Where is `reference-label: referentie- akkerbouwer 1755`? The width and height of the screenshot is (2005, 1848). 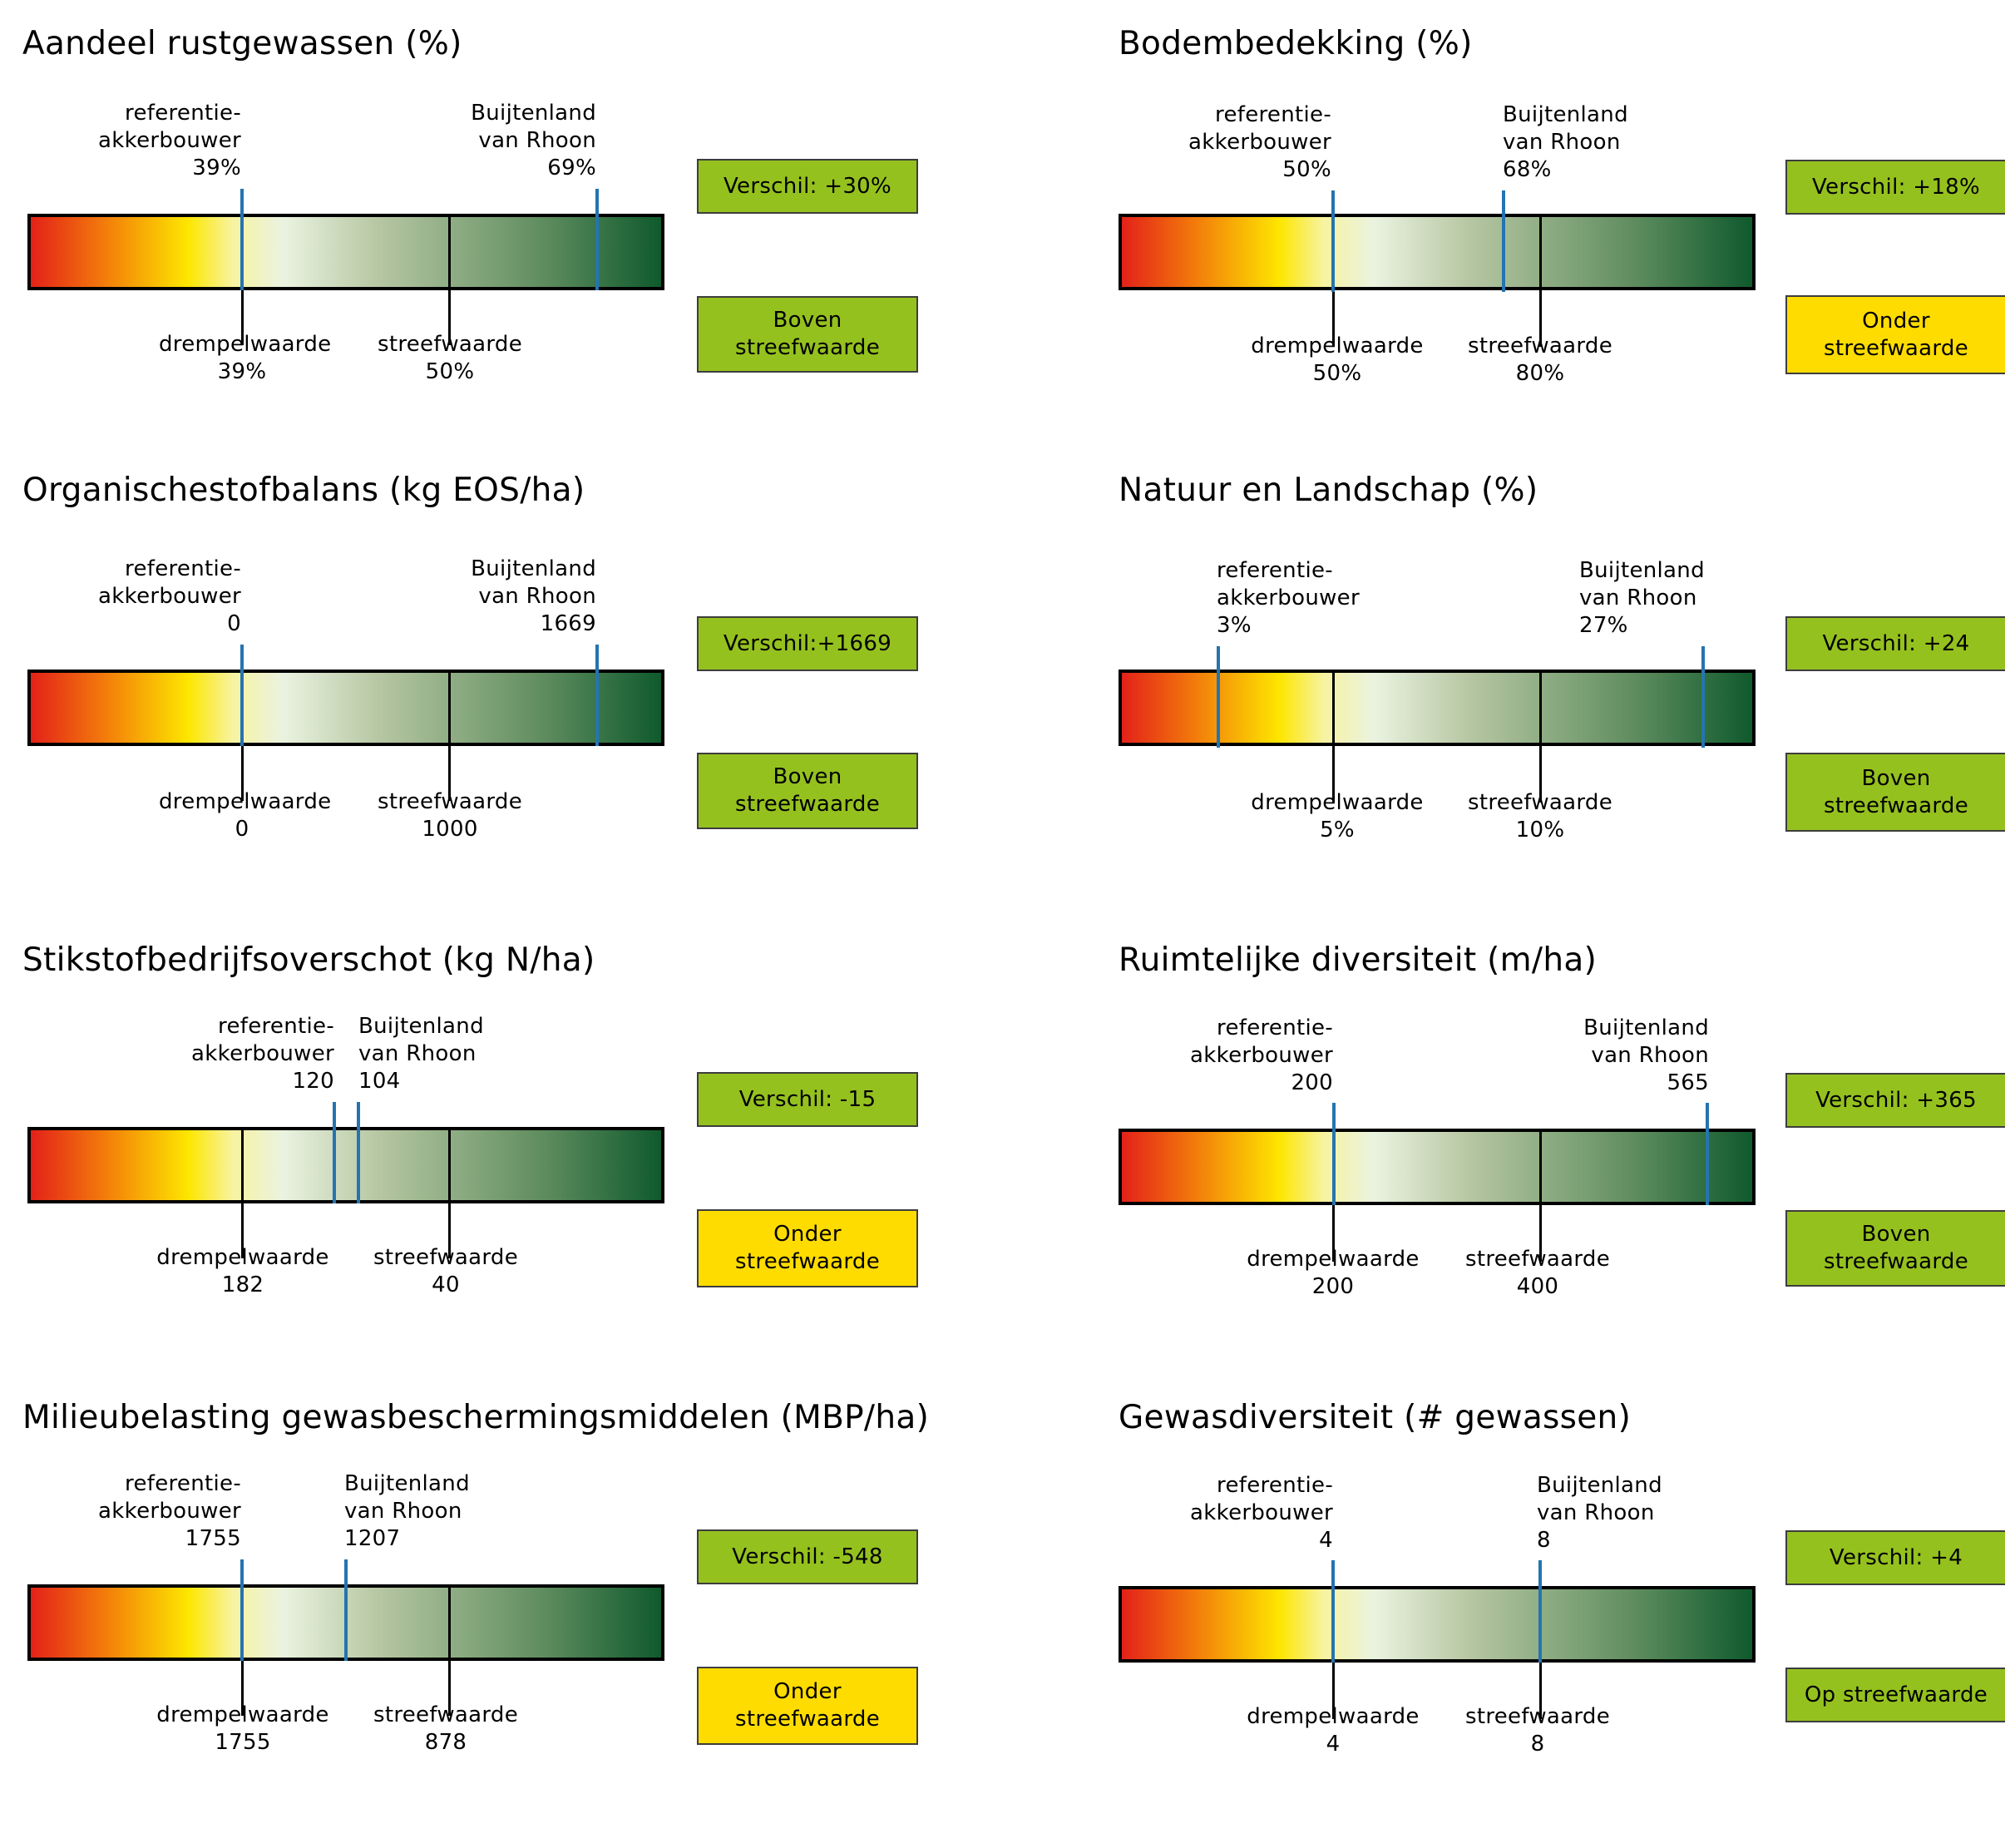
reference-label: referentie- akkerbouwer 1755 is located at coordinates (169, 1511).